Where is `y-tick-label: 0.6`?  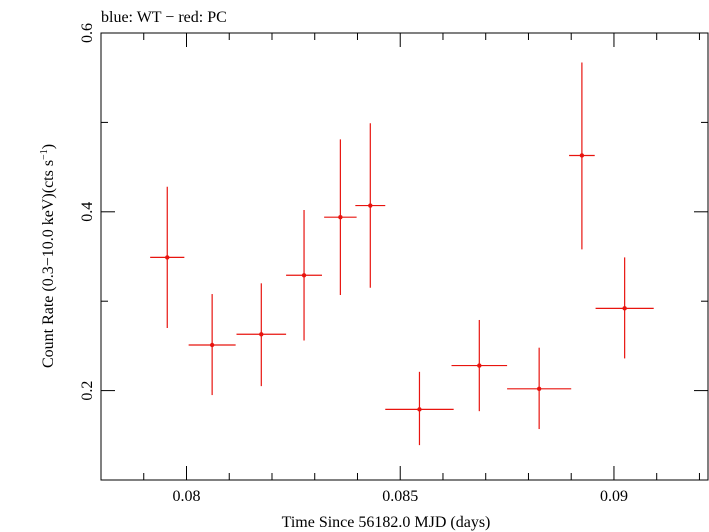 y-tick-label: 0.6 is located at coordinates (87, 33).